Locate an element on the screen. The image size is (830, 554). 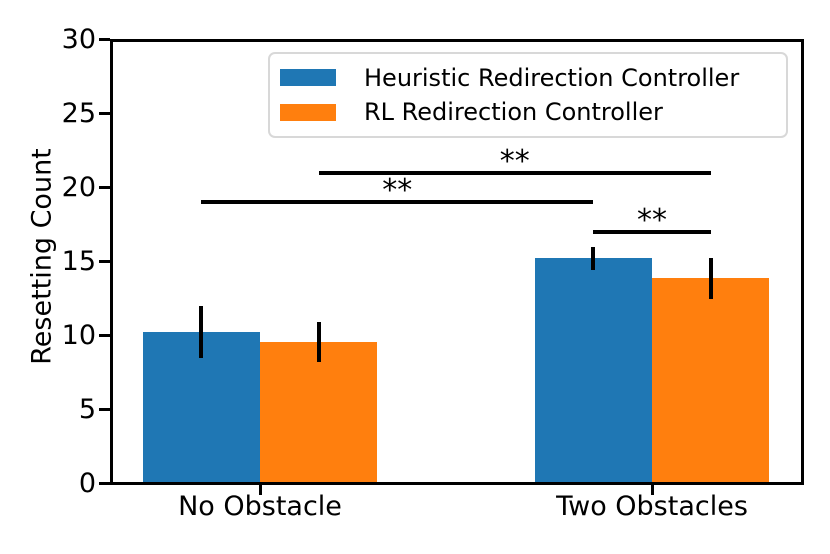
x-tick-label: No Obstacle is located at coordinates (260, 506).